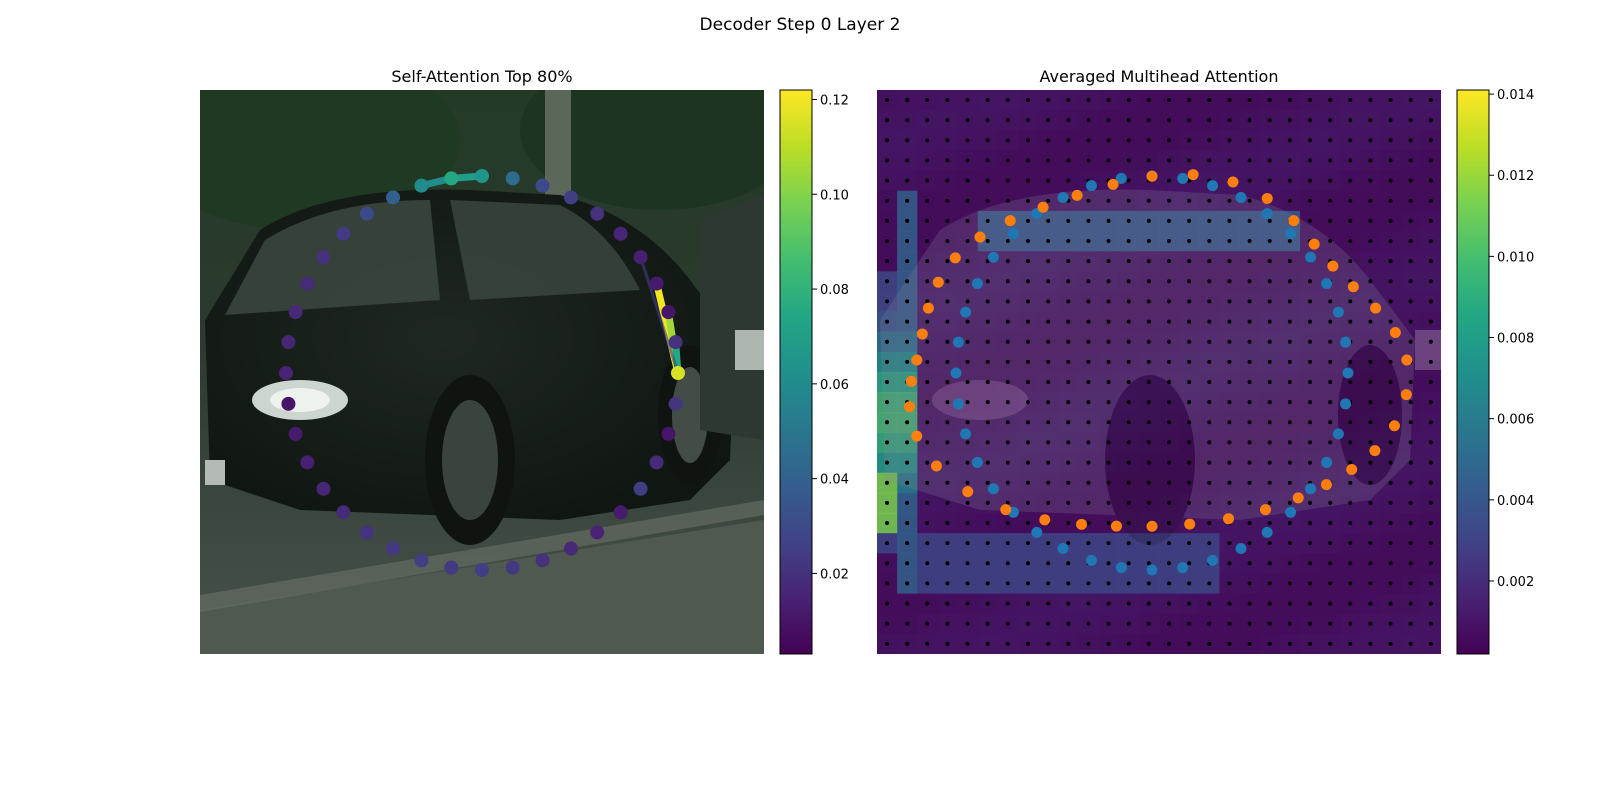 The image size is (1600, 800). Describe the element at coordinates (1515, 501) in the screenshot. I see `colorbar-tick-label: 0.004` at that location.